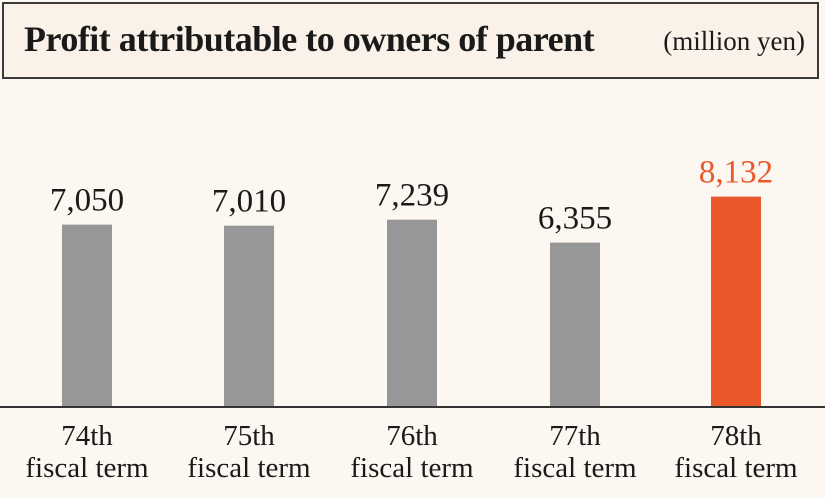  I want to click on value-label-4: 8,132, so click(736, 173).